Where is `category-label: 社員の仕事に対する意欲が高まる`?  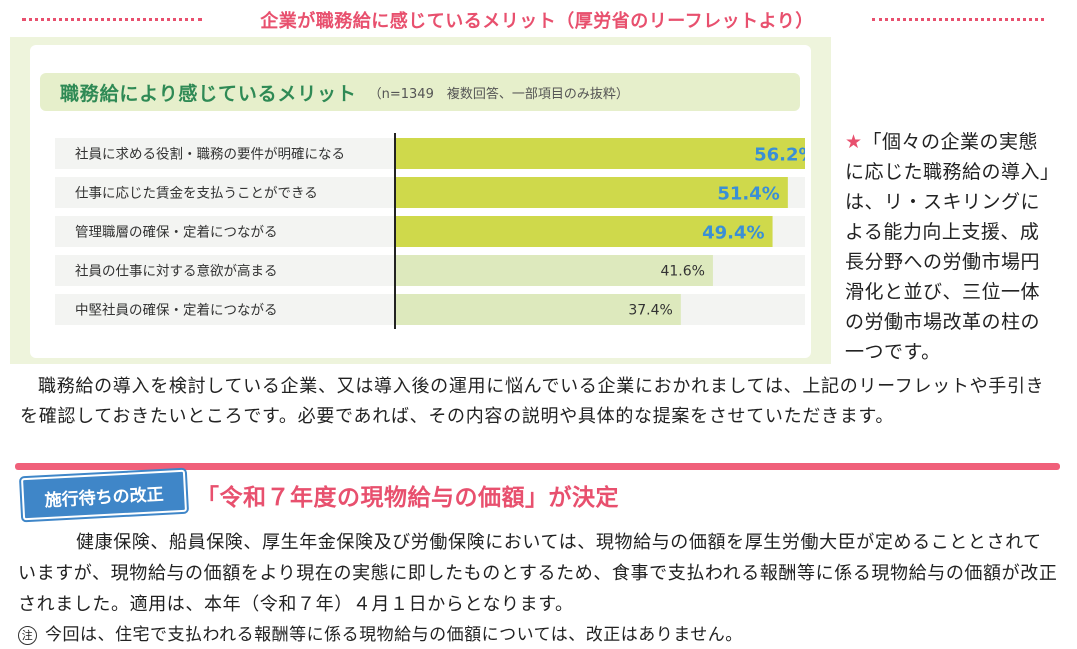 category-label: 社員の仕事に対する意欲が高まる is located at coordinates (176, 271).